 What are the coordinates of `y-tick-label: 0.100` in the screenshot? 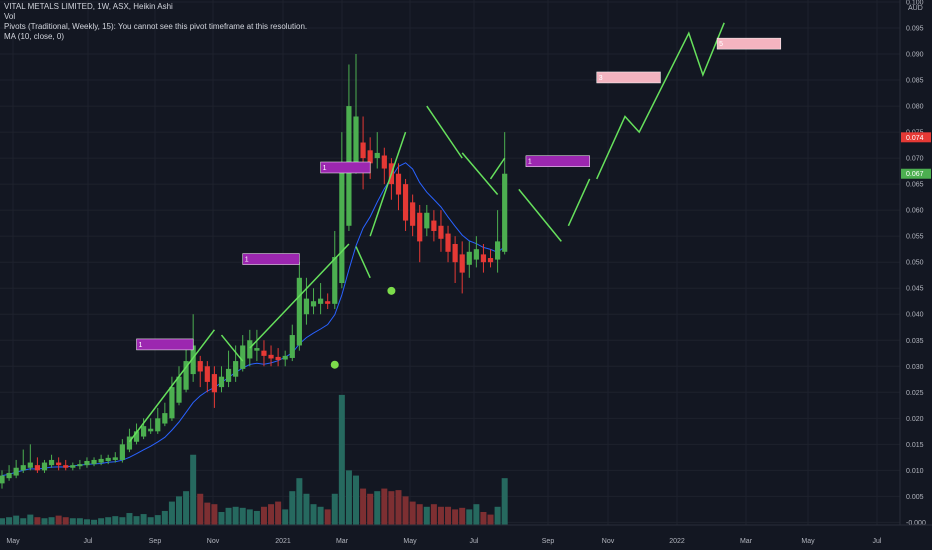 It's located at (915, 3).